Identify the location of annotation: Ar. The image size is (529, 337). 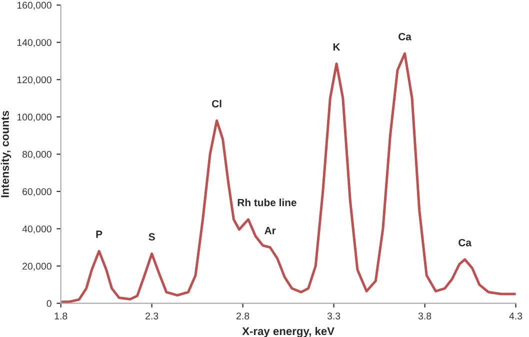
(270, 230).